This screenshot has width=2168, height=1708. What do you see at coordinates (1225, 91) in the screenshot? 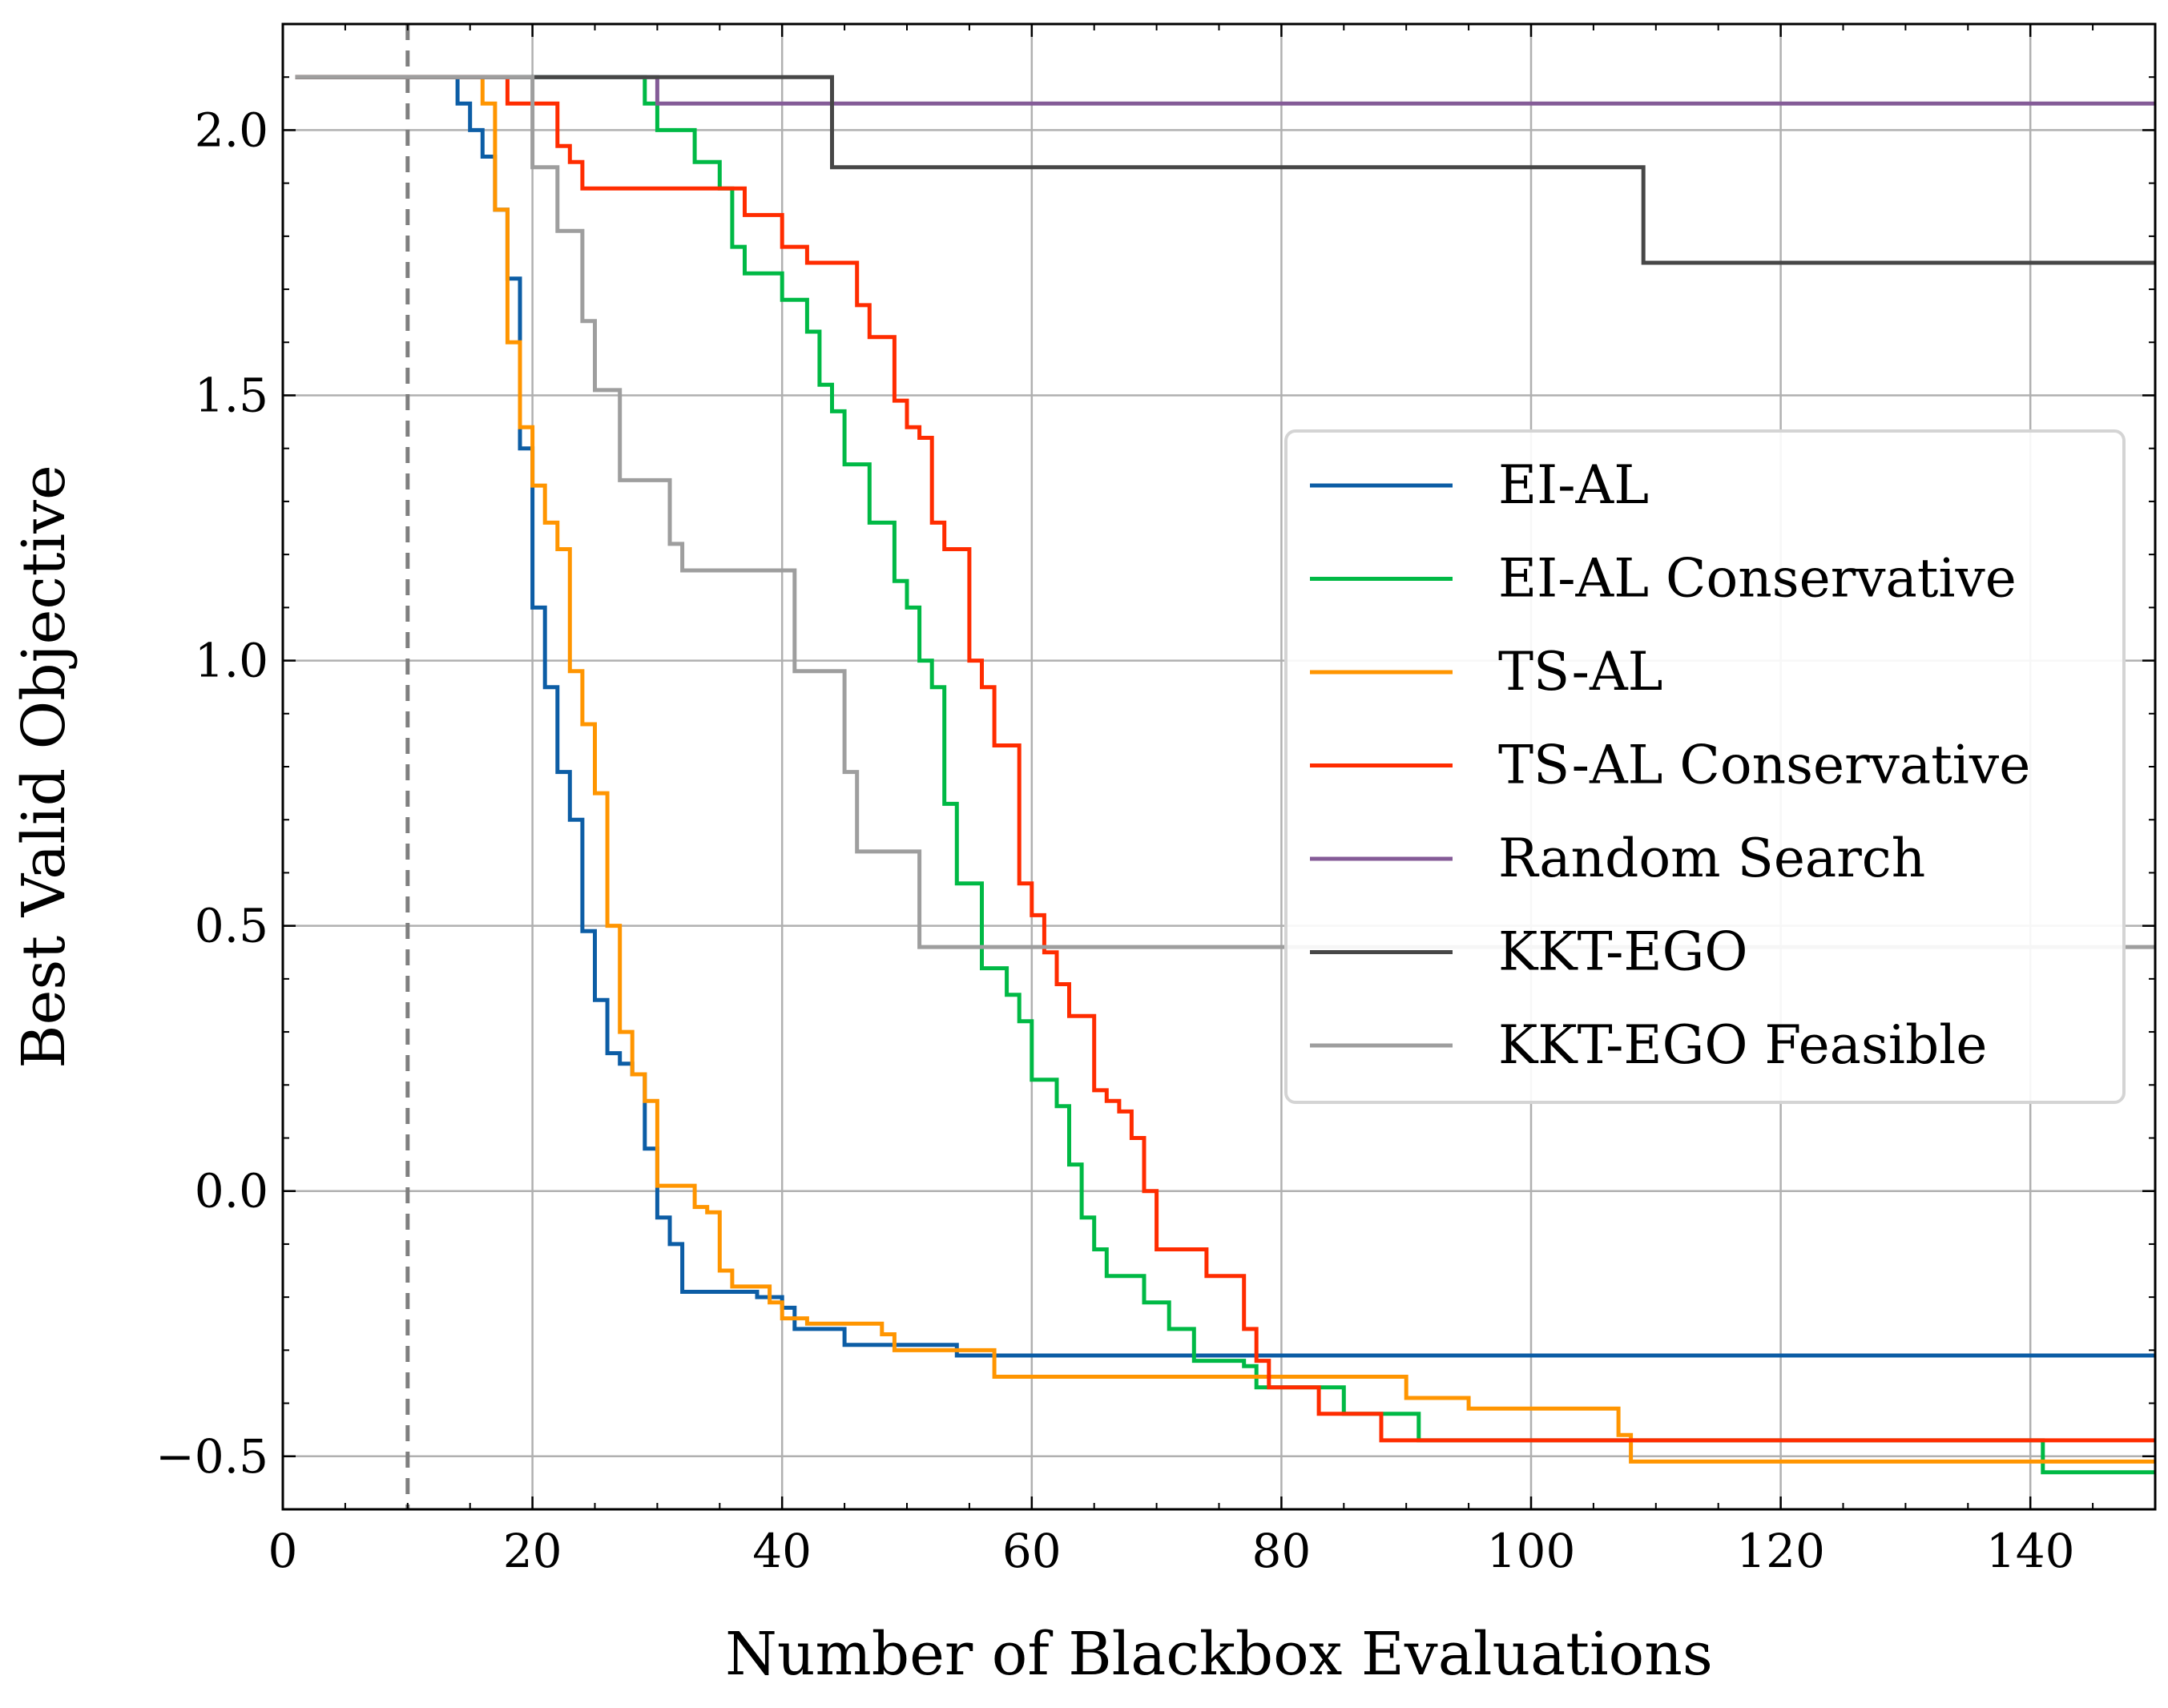
I see `series-line-random-search` at bounding box center [1225, 91].